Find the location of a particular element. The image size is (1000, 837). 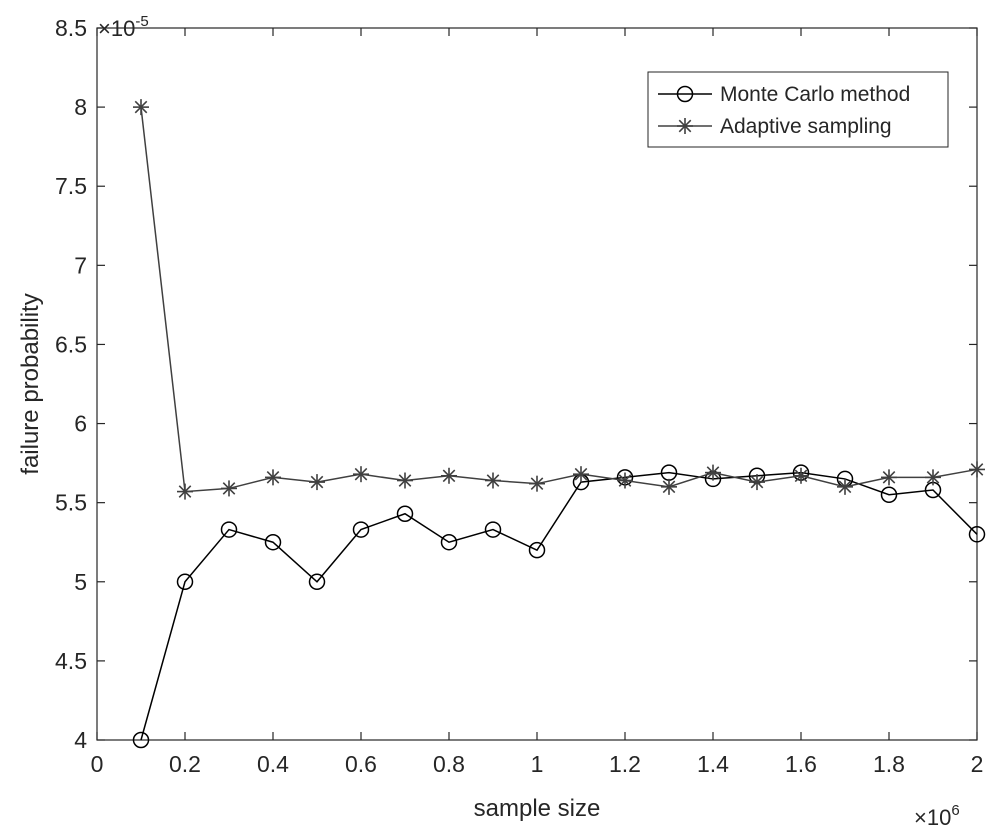

y-tick-label: 7.5 is located at coordinates (71, 186).